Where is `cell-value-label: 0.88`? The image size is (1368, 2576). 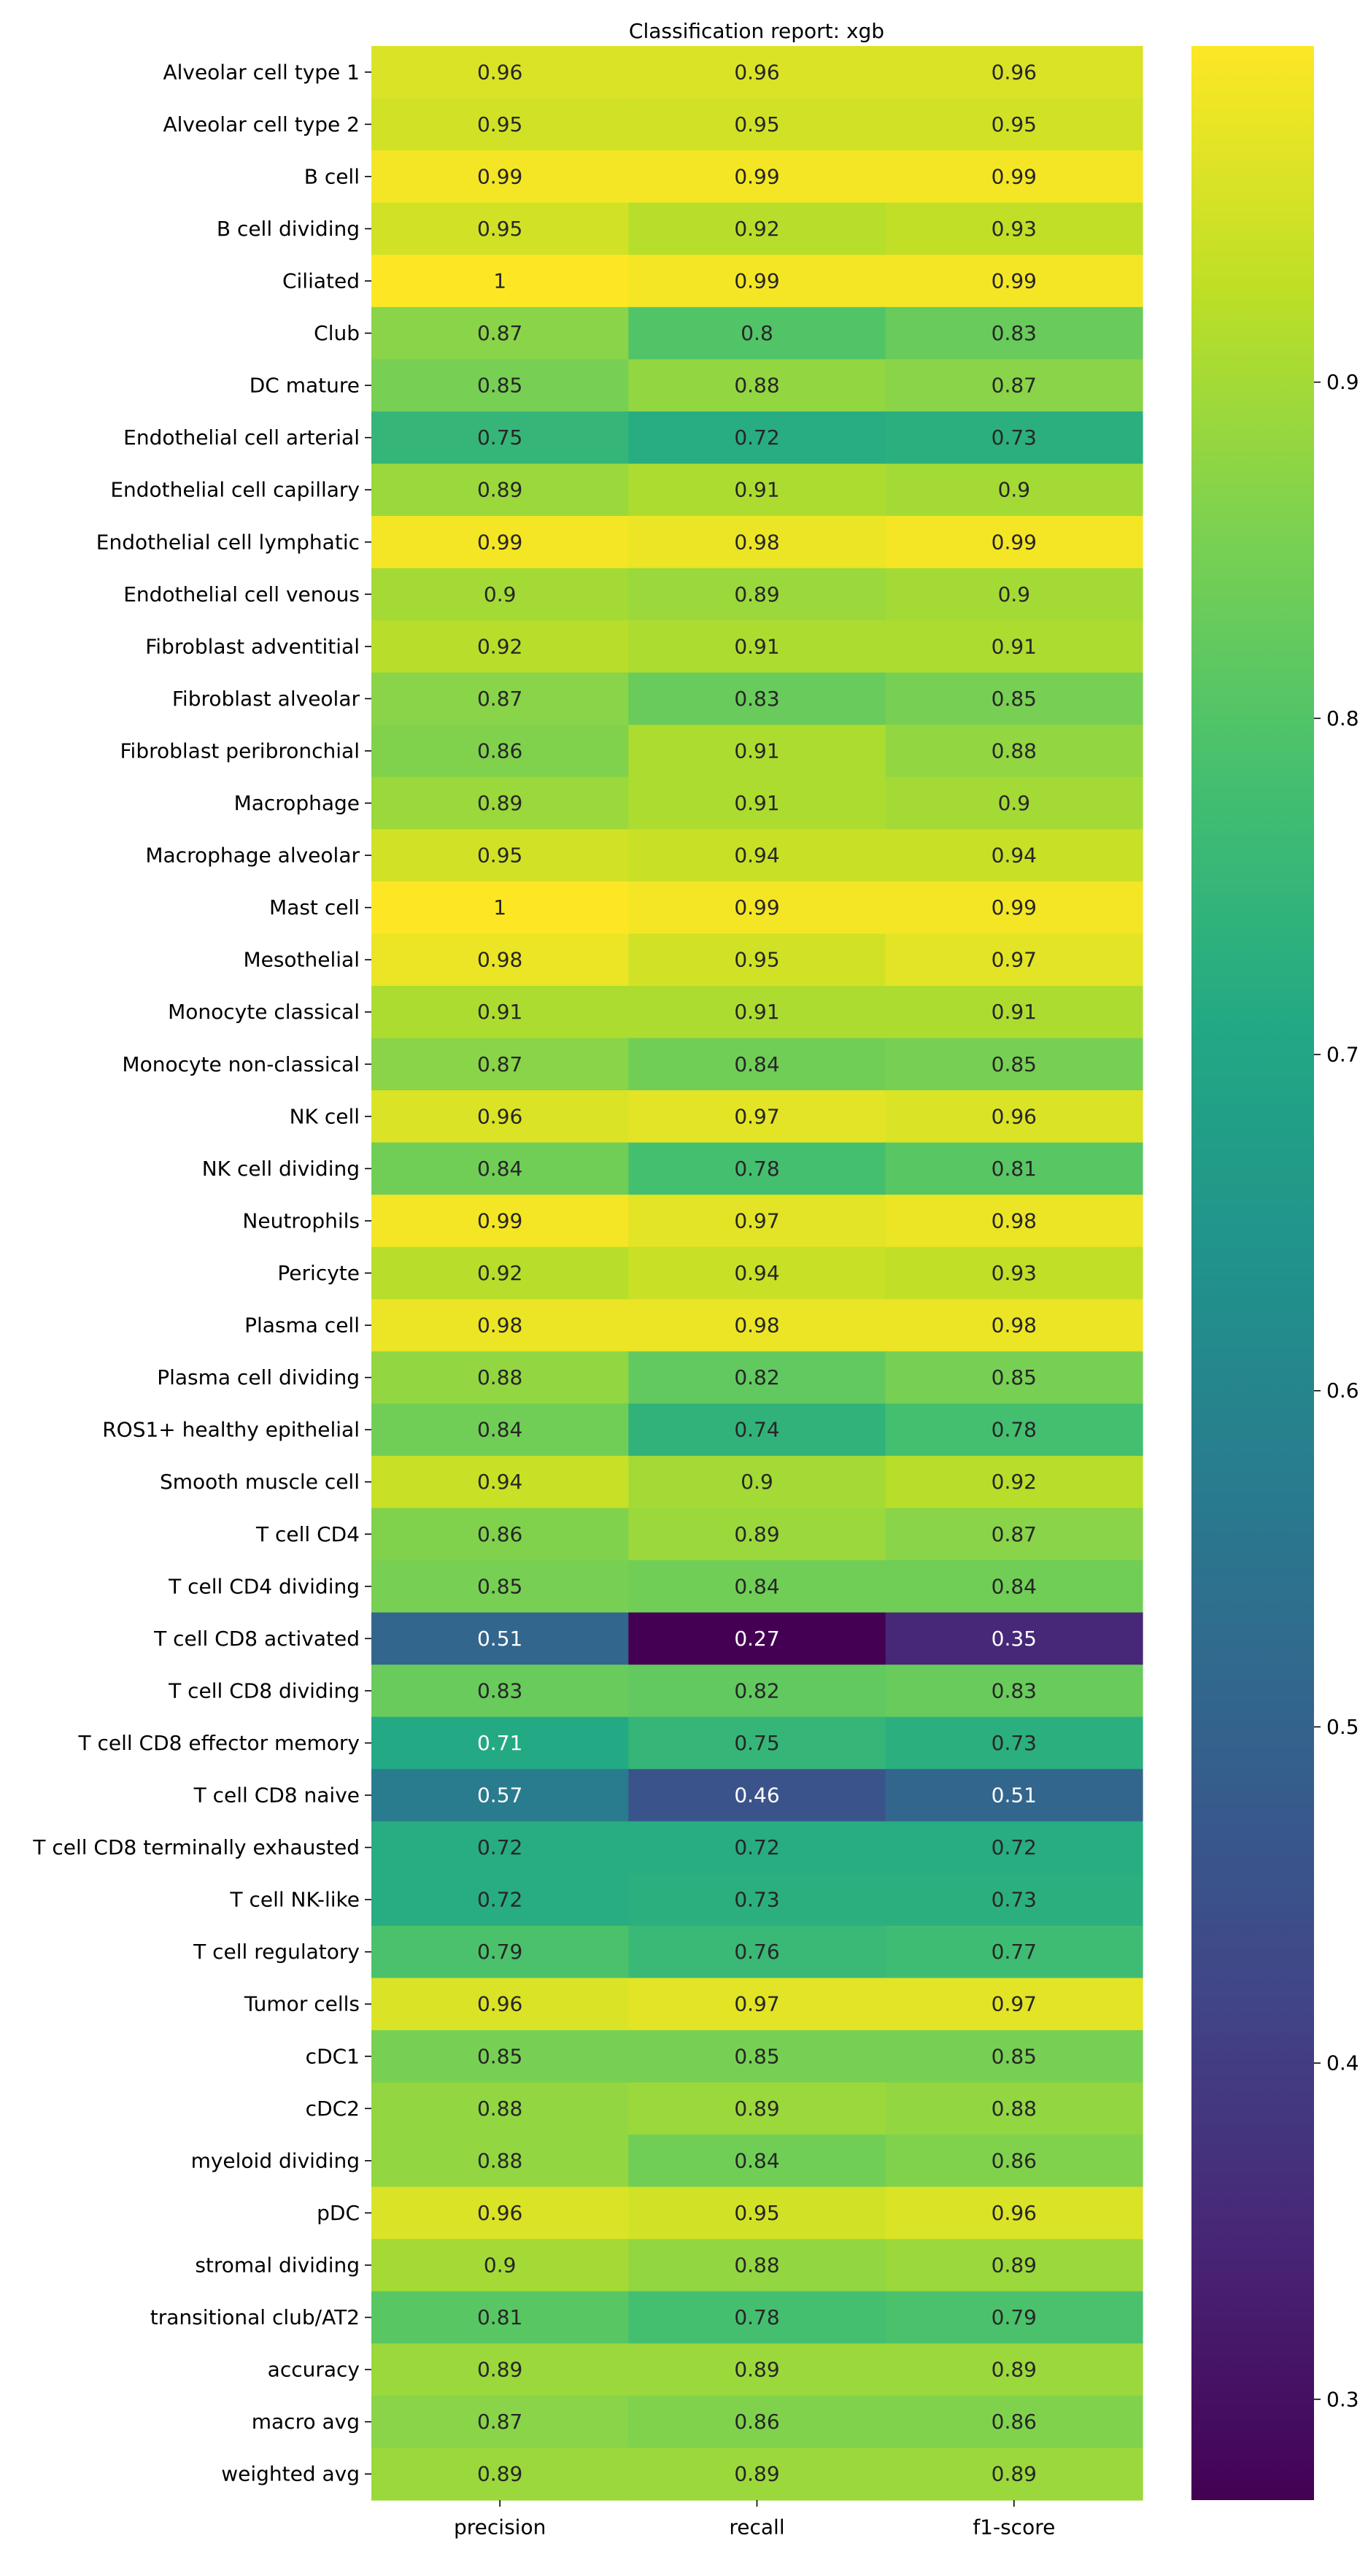 cell-value-label: 0.88 is located at coordinates (757, 386).